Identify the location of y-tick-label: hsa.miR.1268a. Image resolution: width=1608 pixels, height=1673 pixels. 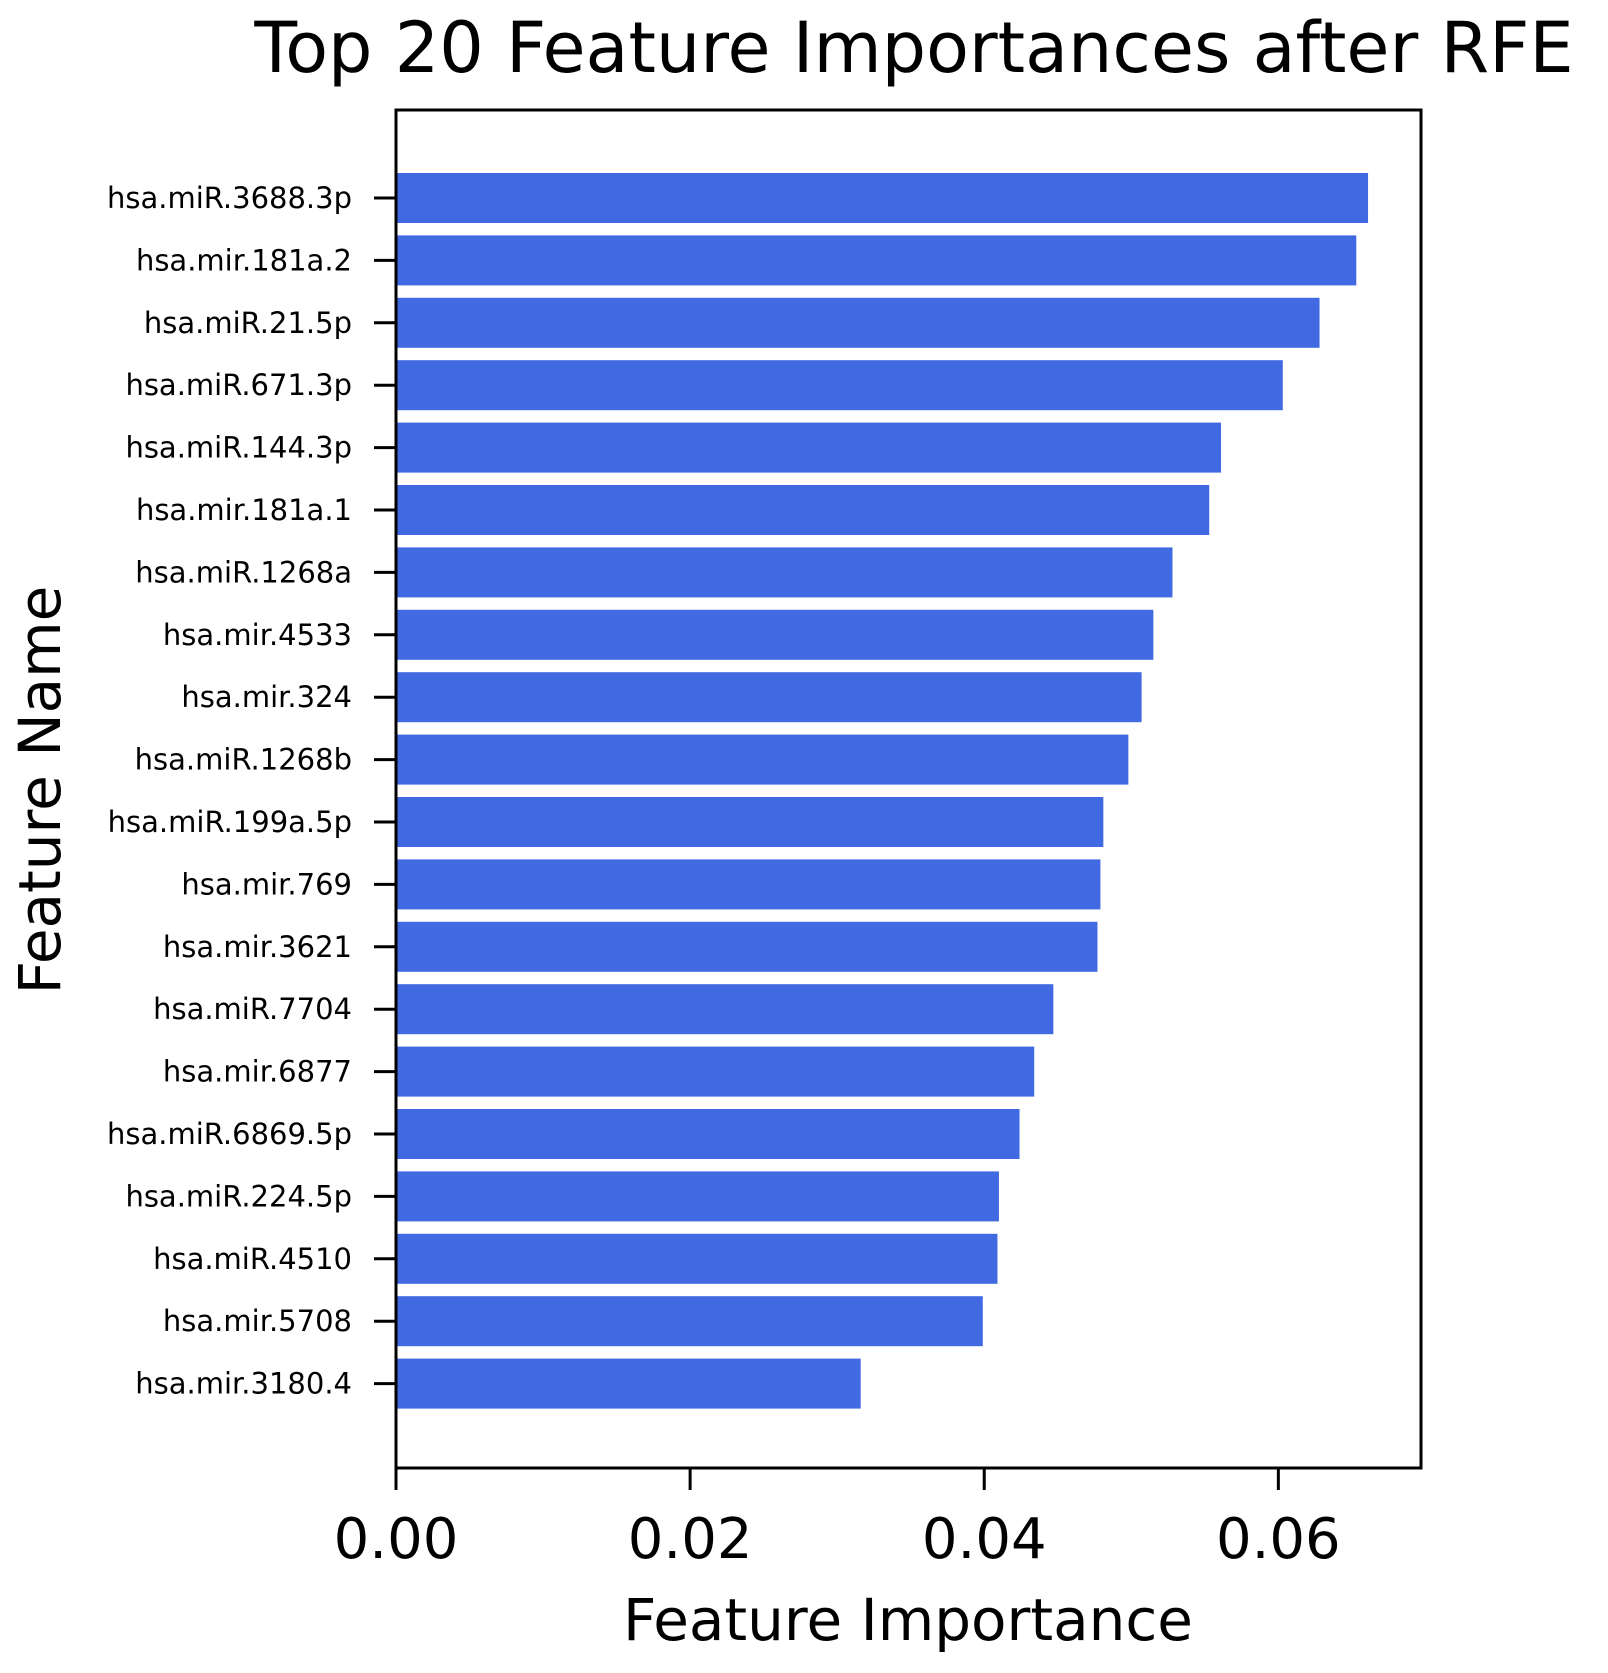
(243, 572).